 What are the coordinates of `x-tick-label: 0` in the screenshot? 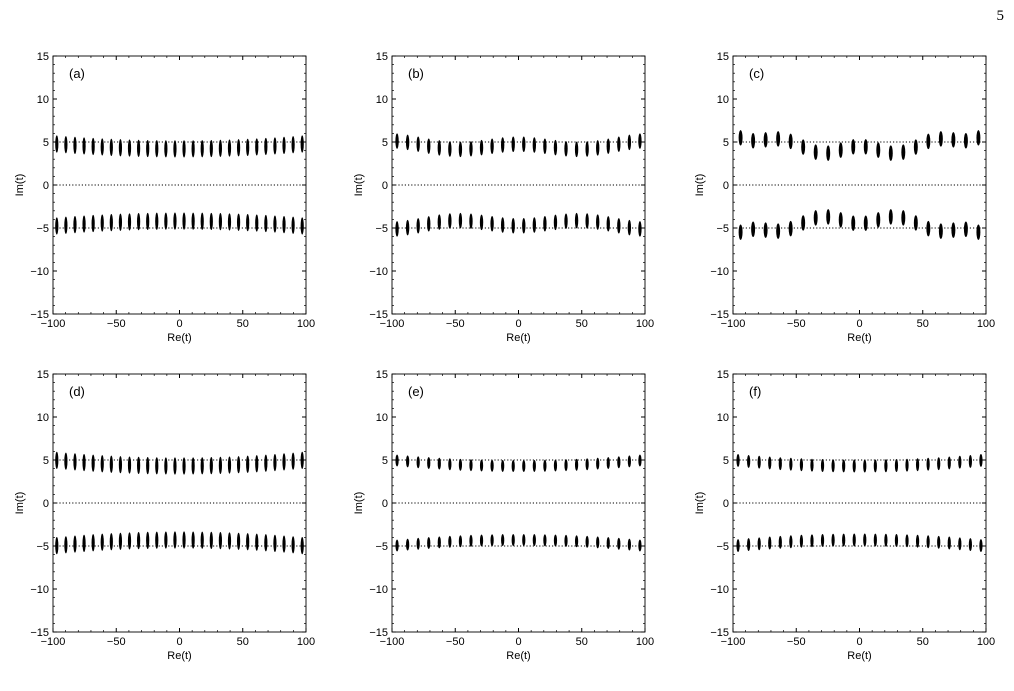 It's located at (179, 324).